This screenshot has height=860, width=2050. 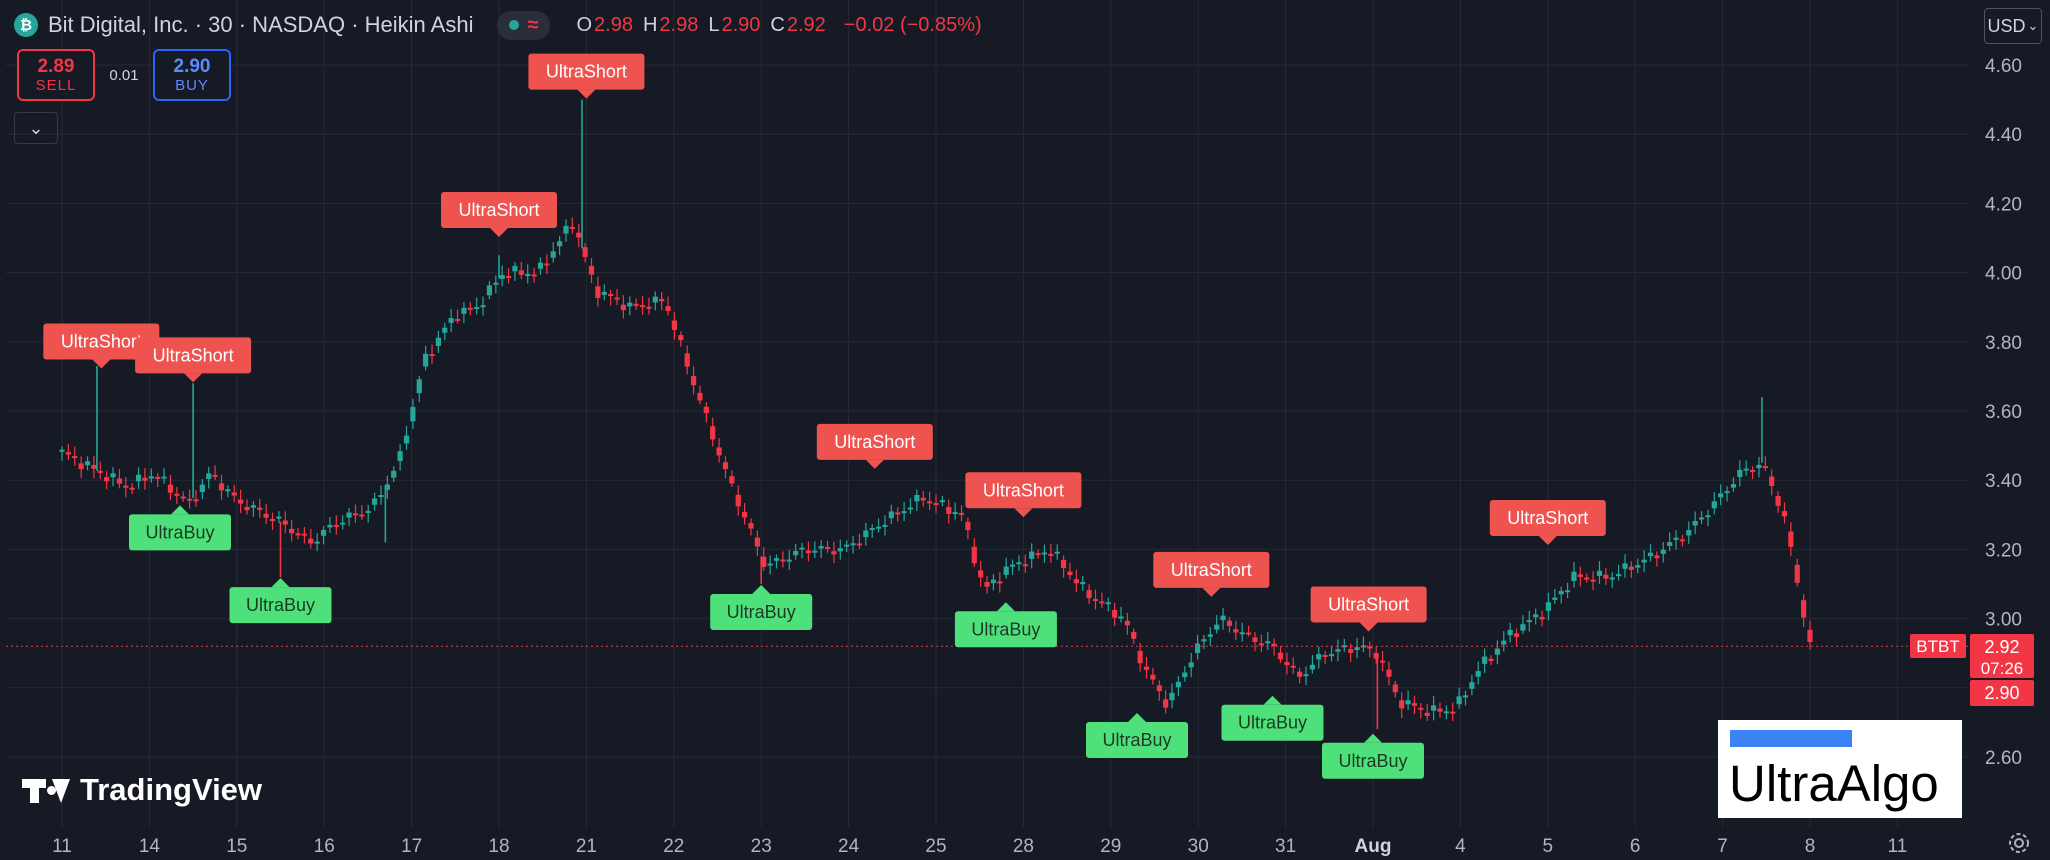 What do you see at coordinates (1834, 783) in the screenshot?
I see `watermark-text: UltraAlgo` at bounding box center [1834, 783].